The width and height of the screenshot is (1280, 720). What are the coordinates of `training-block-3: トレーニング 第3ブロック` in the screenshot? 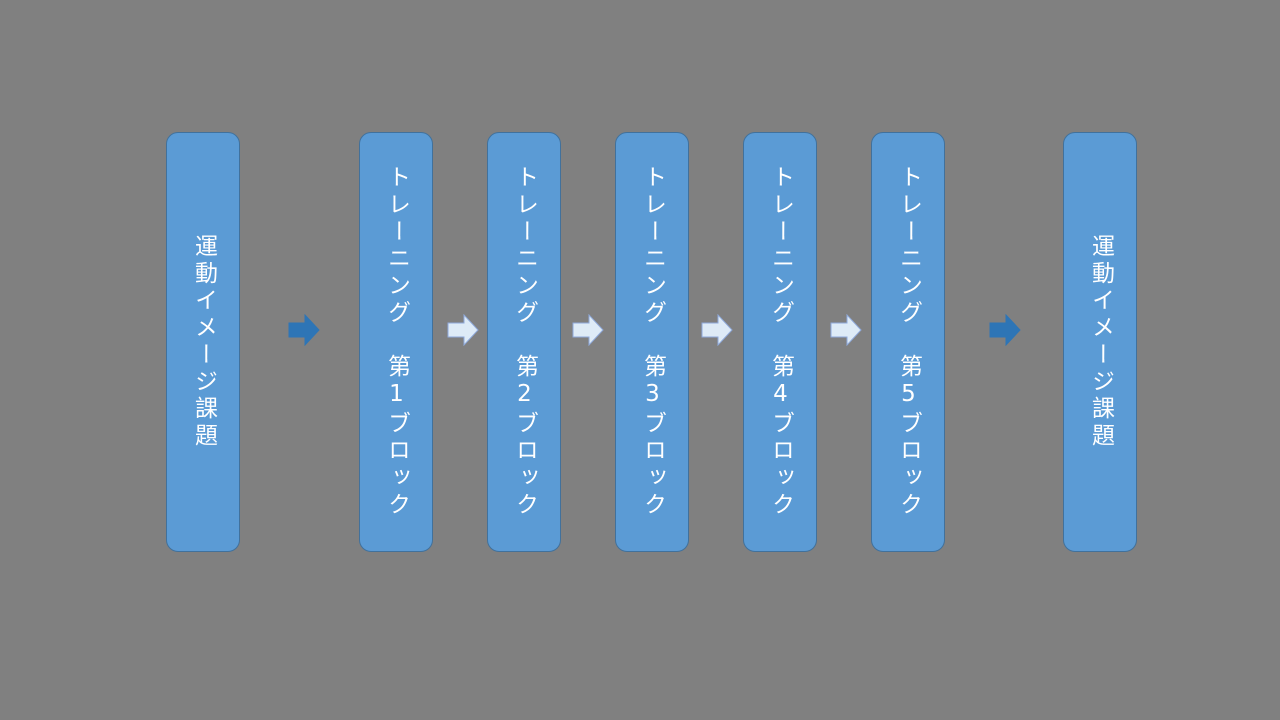 It's located at (652, 342).